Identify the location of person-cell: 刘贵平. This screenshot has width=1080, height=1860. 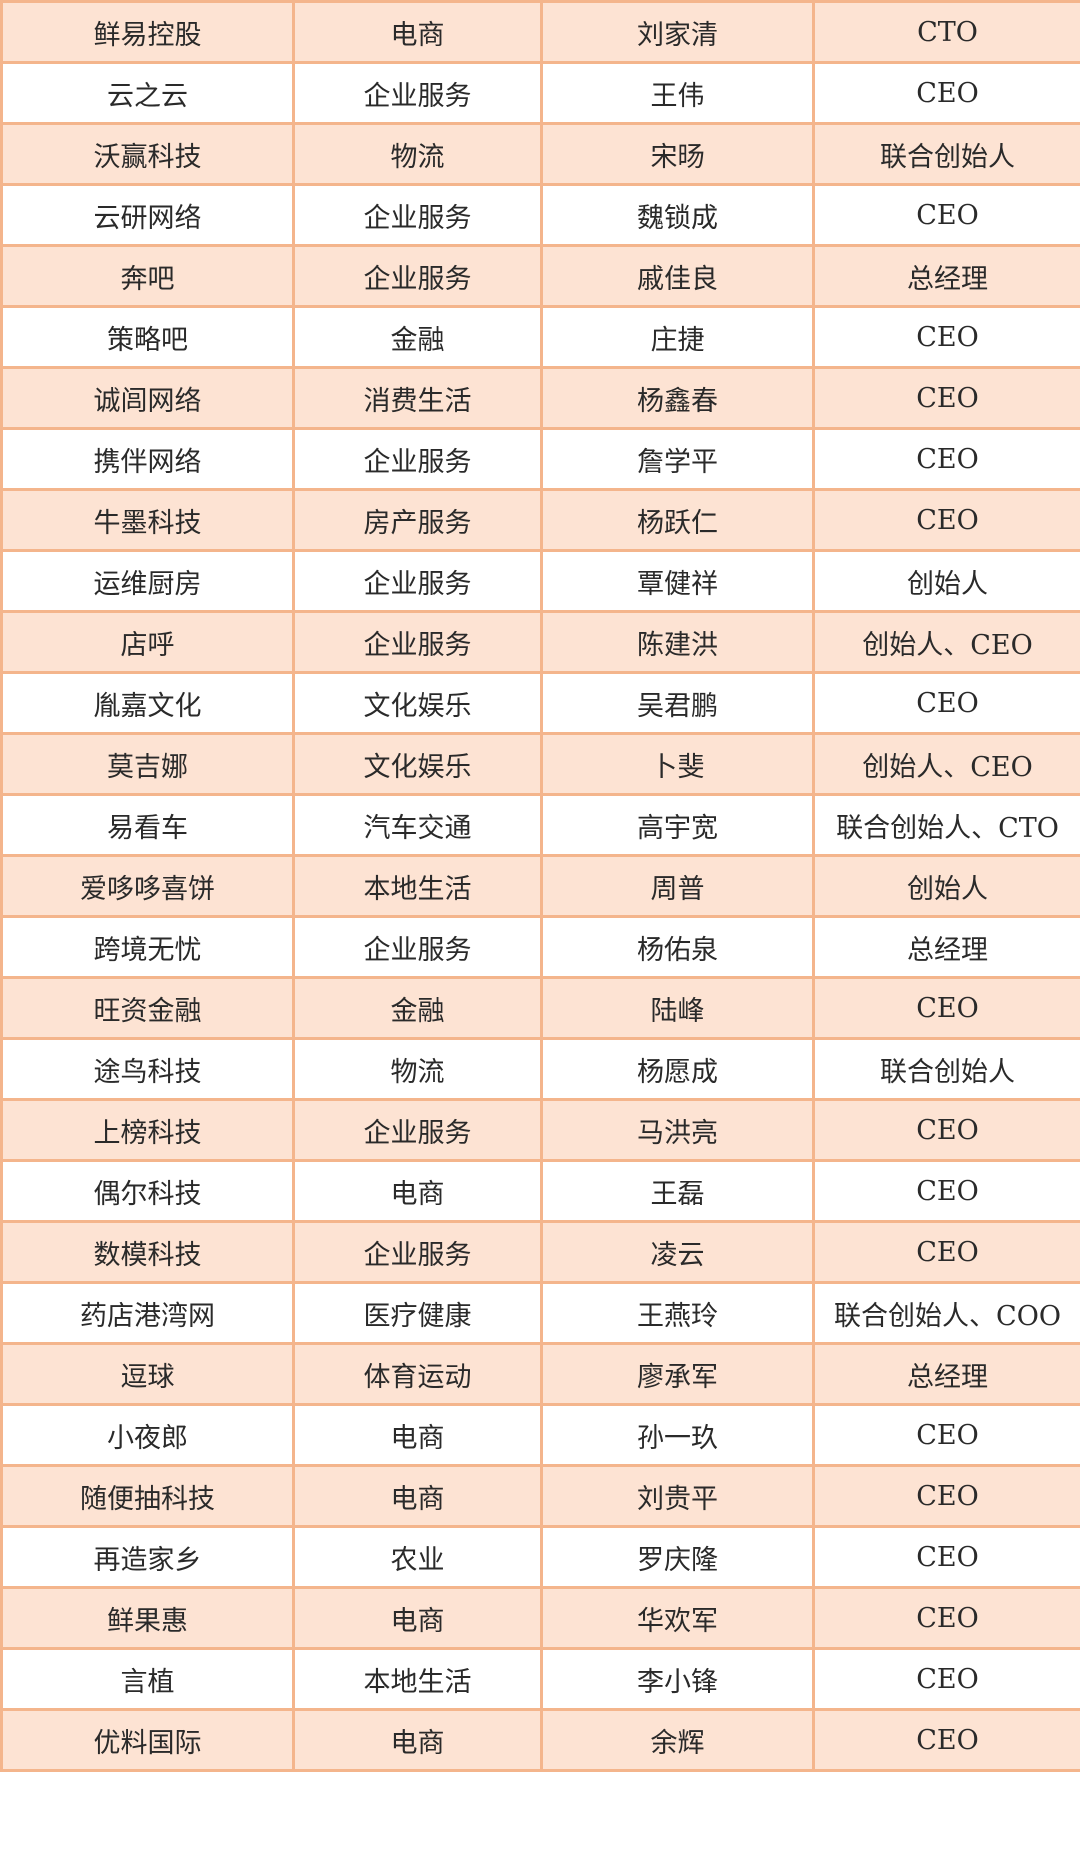
(677, 1496).